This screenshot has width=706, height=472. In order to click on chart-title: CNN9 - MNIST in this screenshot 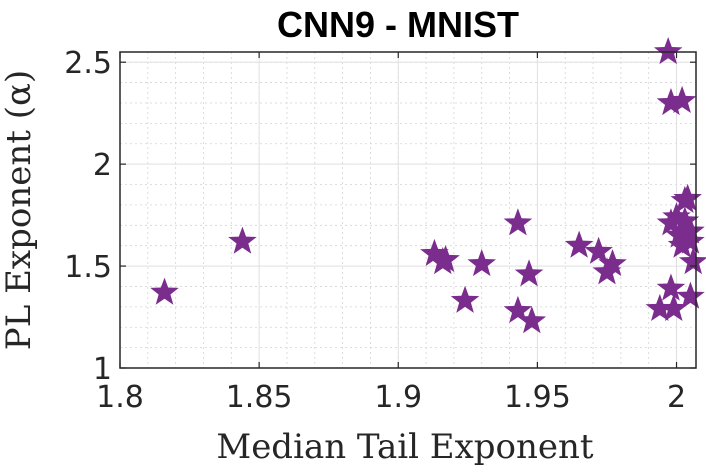, I will do `click(398, 24)`.